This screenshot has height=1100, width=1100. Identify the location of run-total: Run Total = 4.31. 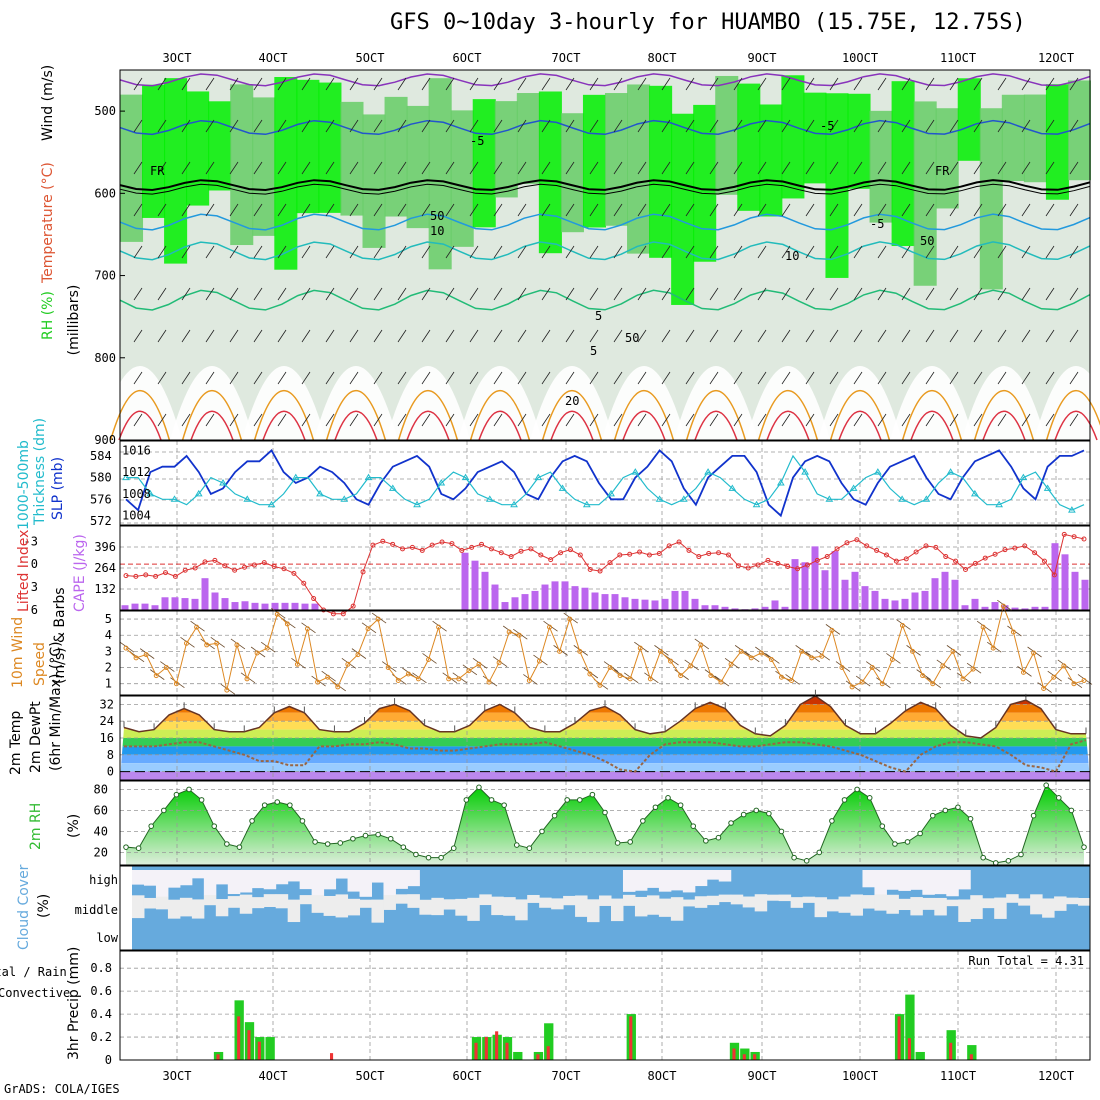
(1026, 961).